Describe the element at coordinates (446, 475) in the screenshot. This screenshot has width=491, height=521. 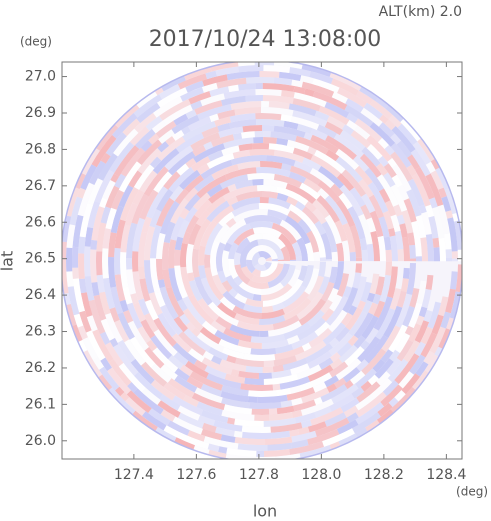
I see `x-tick-label: 128.4` at that location.